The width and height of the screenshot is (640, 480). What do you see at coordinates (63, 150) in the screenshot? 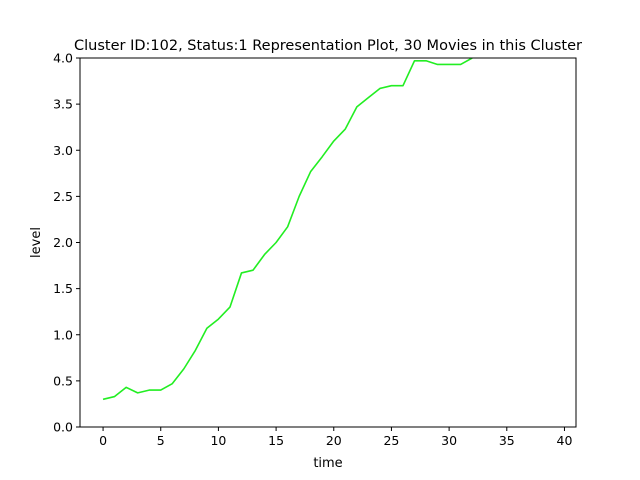
I see `y-tick-label: 3.0` at bounding box center [63, 150].